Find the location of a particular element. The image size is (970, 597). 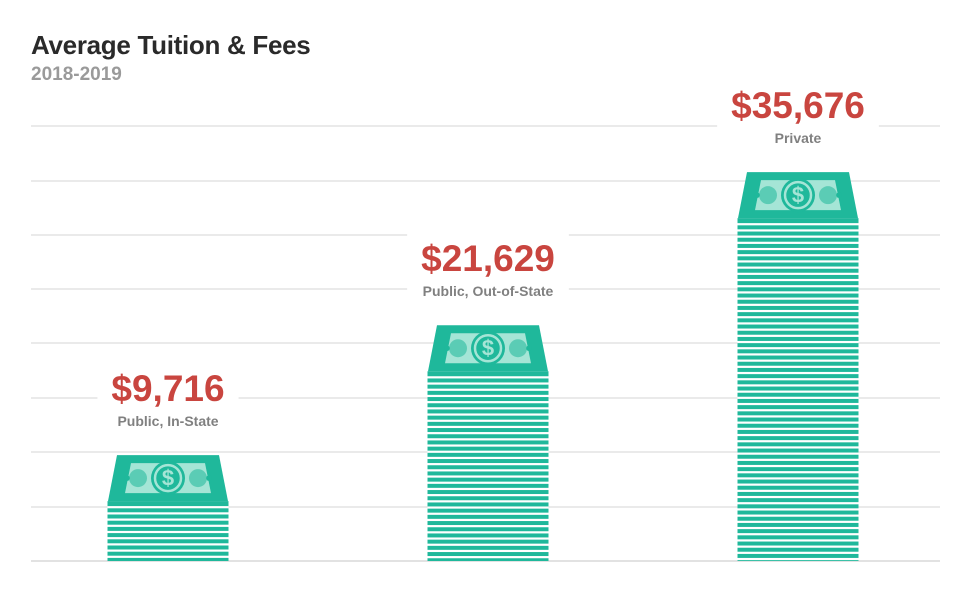

value-label: $21,629 is located at coordinates (488, 258).